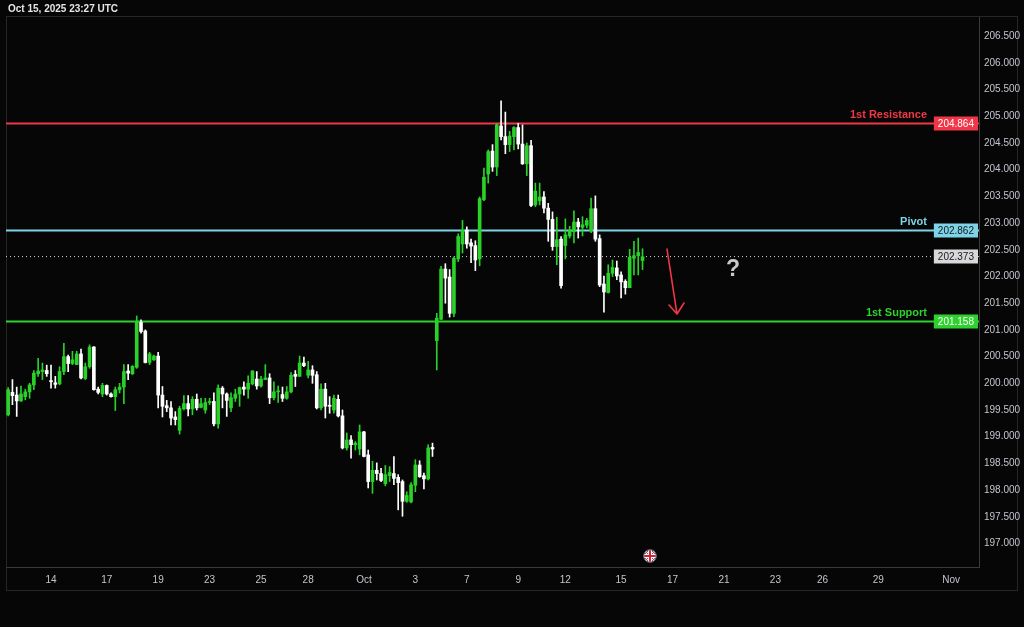 The image size is (1024, 627). What do you see at coordinates (63, 8) in the screenshot?
I see `text: Oct 15, 2025 23:27 UTC` at bounding box center [63, 8].